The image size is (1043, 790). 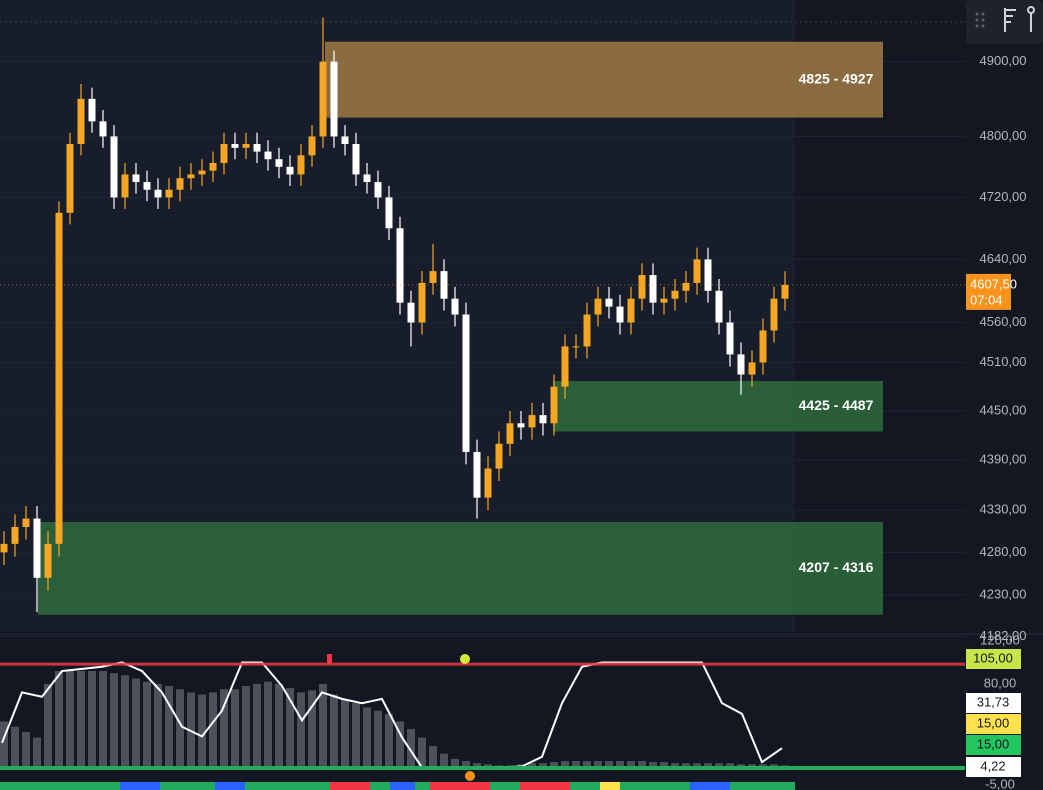 What do you see at coordinates (1003, 509) in the screenshot?
I see `y-tick-label: 4330,00` at bounding box center [1003, 509].